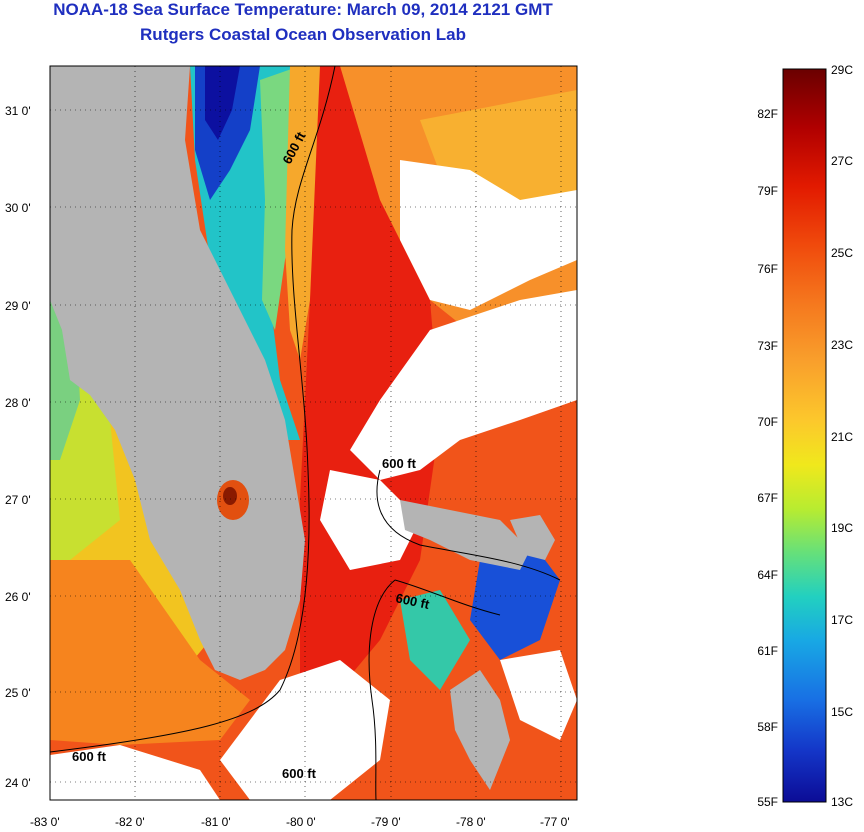 Image resolution: width=864 pixels, height=832 pixels. I want to click on map-subtitle: Rutgers Coastal Ocean Observation Lab, so click(303, 34).